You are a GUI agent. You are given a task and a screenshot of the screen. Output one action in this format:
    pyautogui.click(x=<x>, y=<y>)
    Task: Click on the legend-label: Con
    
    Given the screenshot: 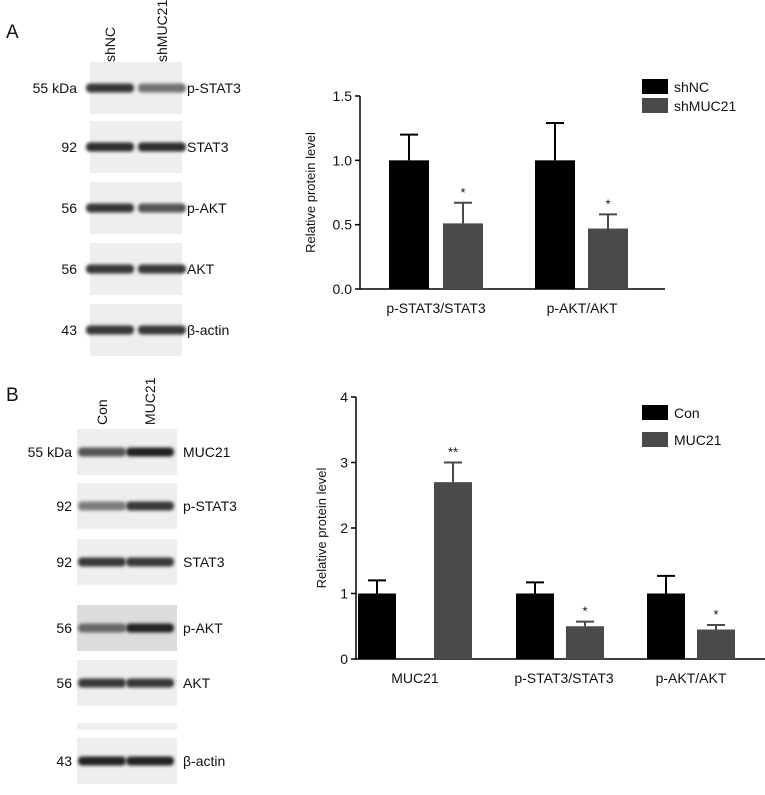 What is the action you would take?
    pyautogui.click(x=687, y=413)
    